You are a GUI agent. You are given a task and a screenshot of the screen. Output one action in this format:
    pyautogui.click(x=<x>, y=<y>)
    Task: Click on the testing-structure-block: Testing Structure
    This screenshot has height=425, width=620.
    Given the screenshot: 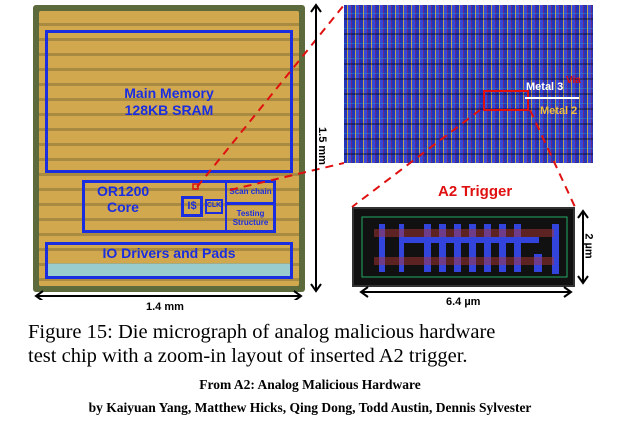 What is the action you would take?
    pyautogui.click(x=250, y=218)
    